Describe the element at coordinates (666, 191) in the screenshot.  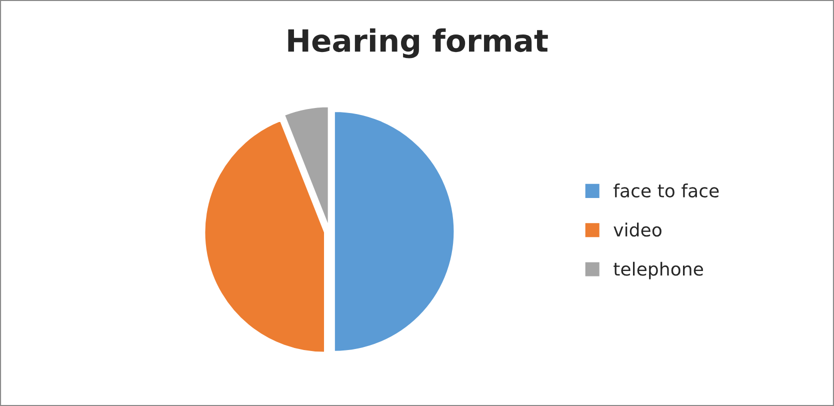
I see `legend-label: face to face` at that location.